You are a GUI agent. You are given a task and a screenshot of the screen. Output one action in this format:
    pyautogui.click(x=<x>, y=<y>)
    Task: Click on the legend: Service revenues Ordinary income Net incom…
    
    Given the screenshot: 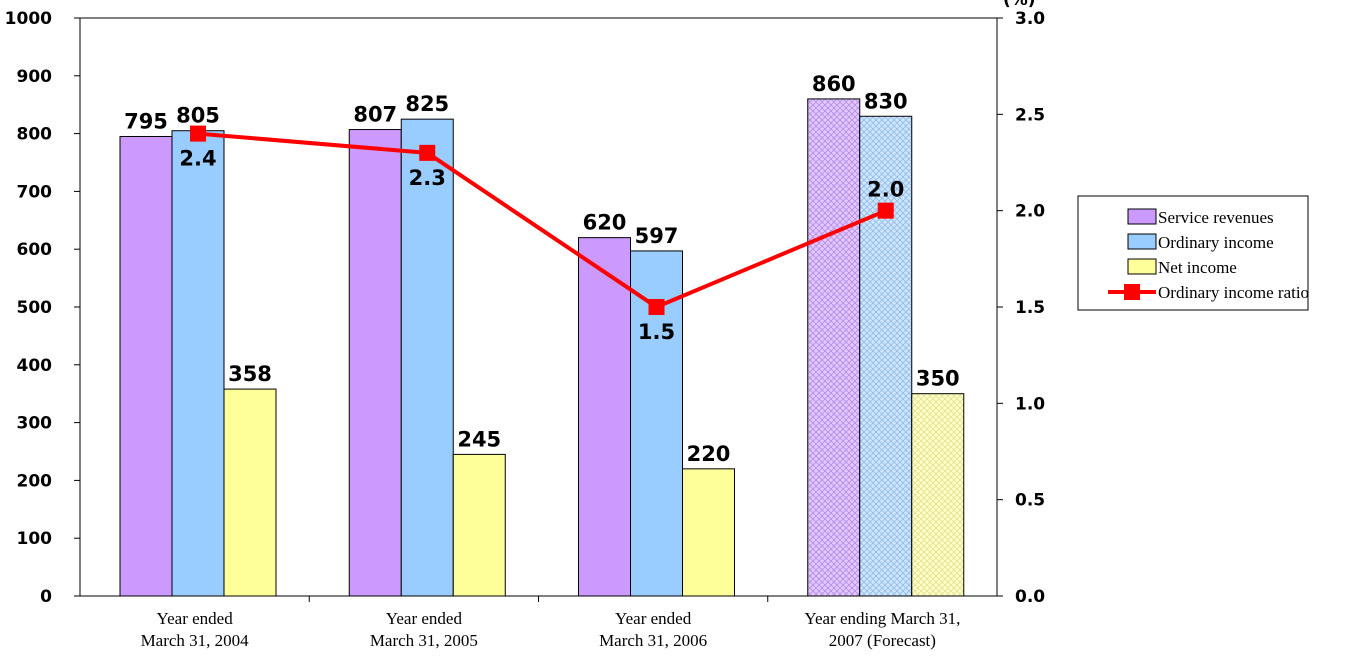 What is the action you would take?
    pyautogui.click(x=1193, y=253)
    